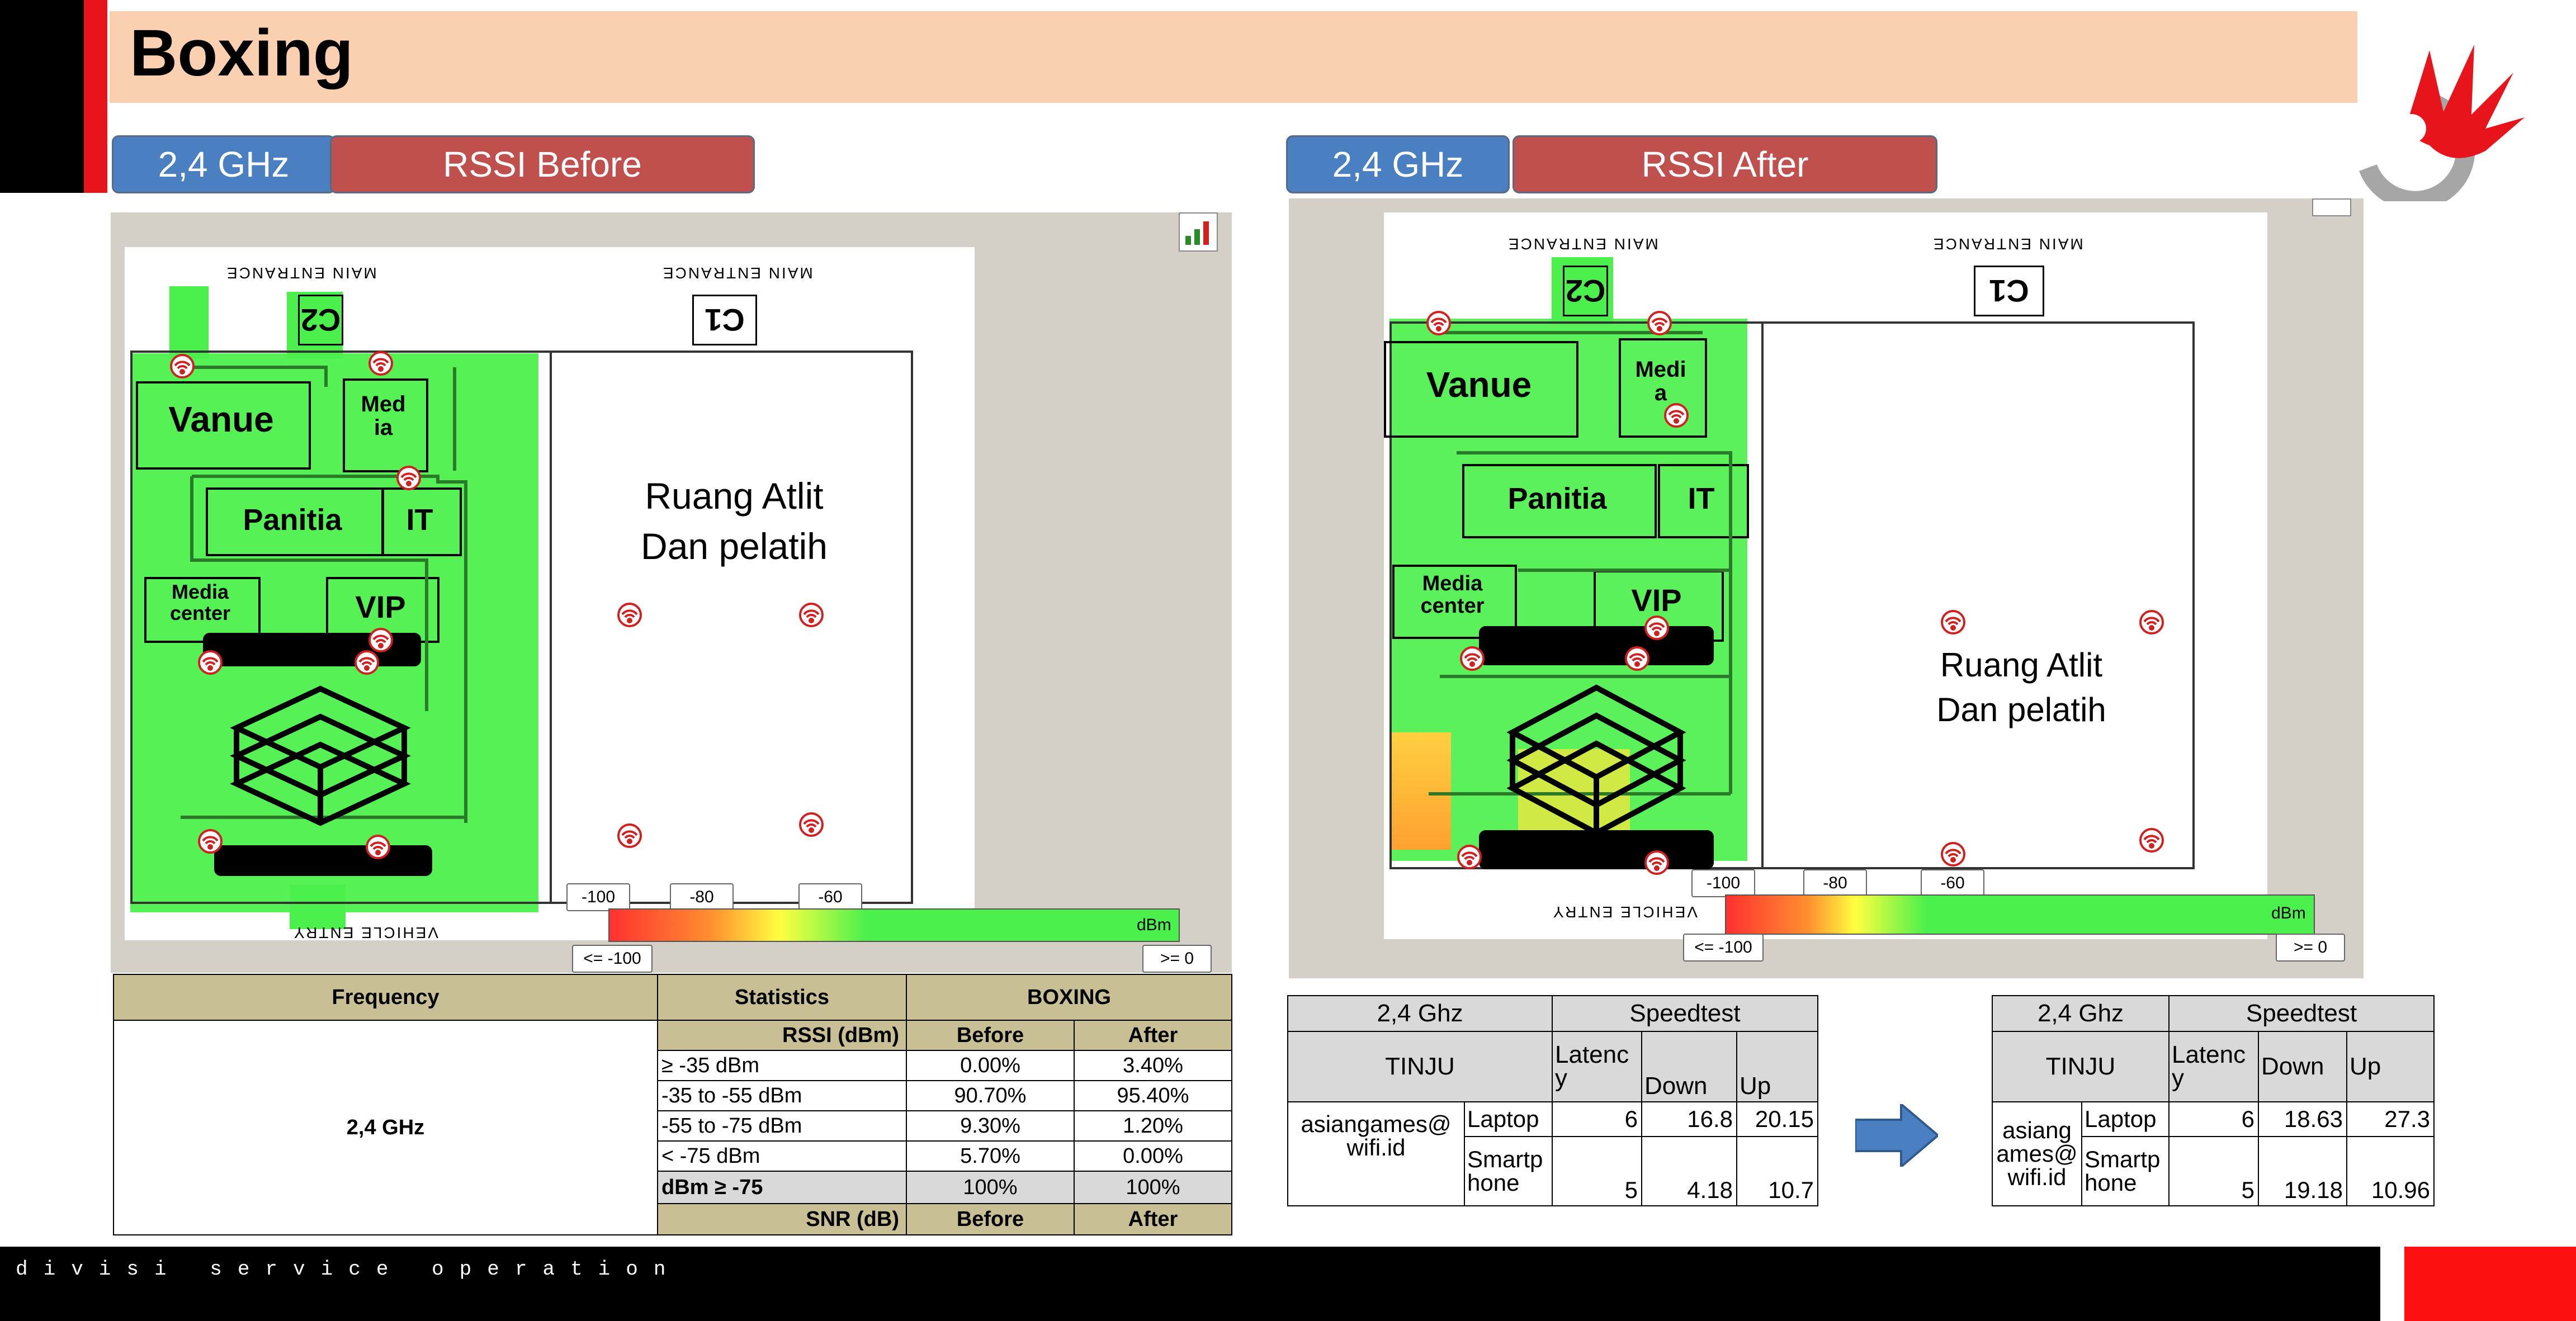 The width and height of the screenshot is (2576, 1321). I want to click on table-cell-before: 90.70%, so click(990, 1095).